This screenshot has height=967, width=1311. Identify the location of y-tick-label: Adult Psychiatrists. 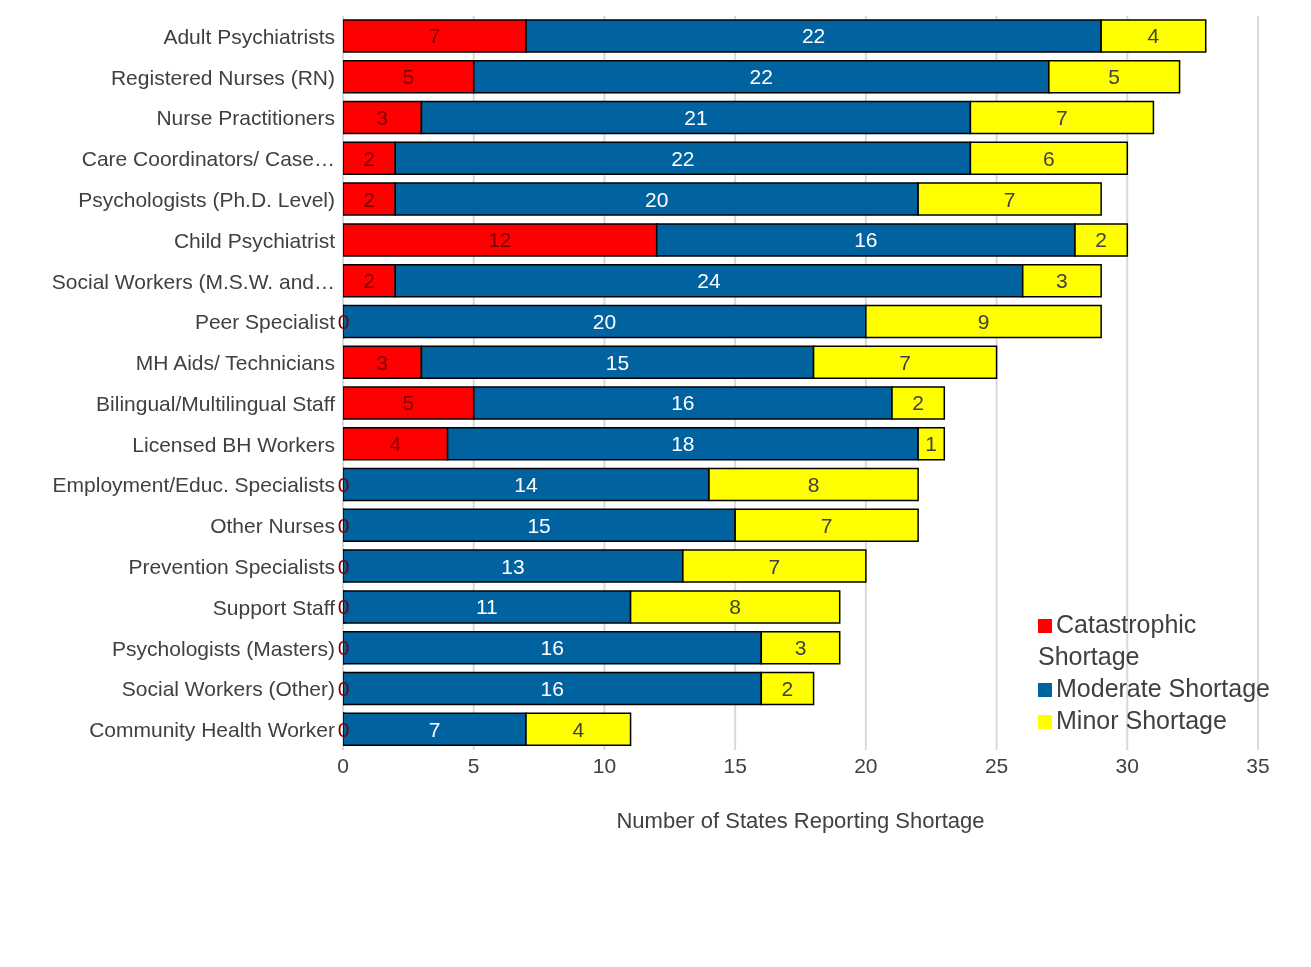
(249, 36).